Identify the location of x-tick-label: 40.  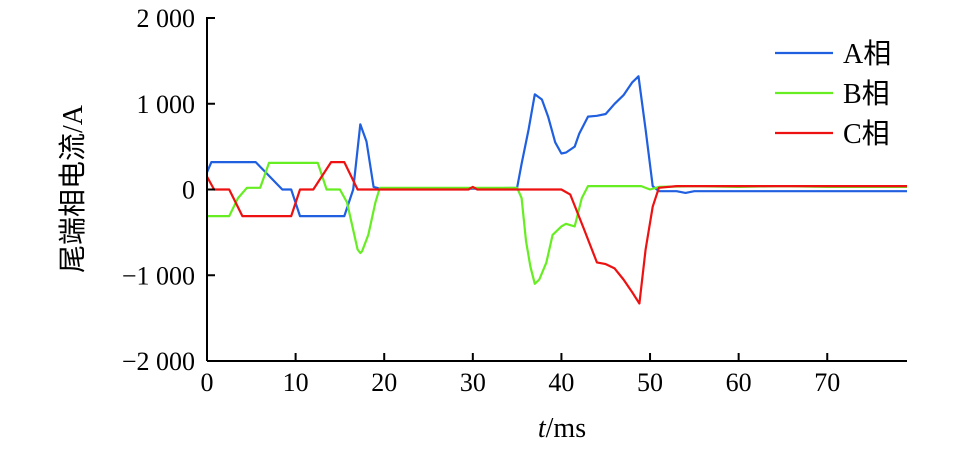
(561, 382).